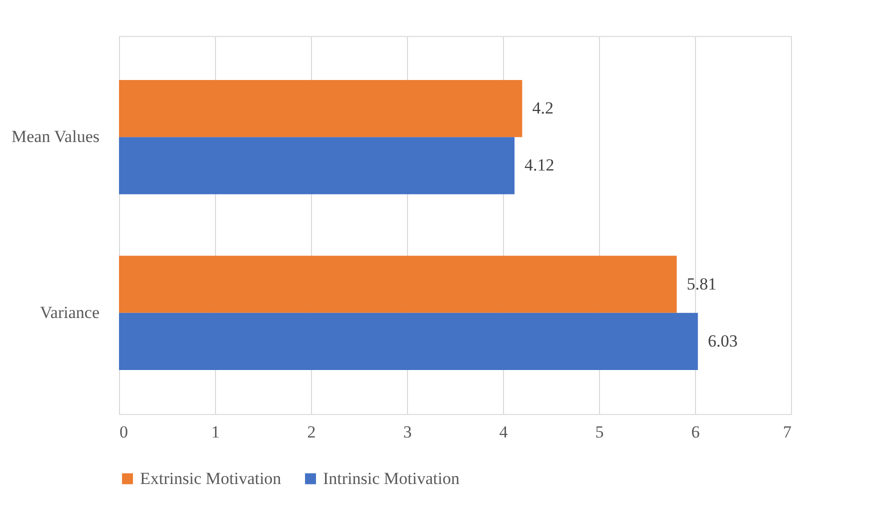  I want to click on y-tick-label: Mean Values, so click(56, 136).